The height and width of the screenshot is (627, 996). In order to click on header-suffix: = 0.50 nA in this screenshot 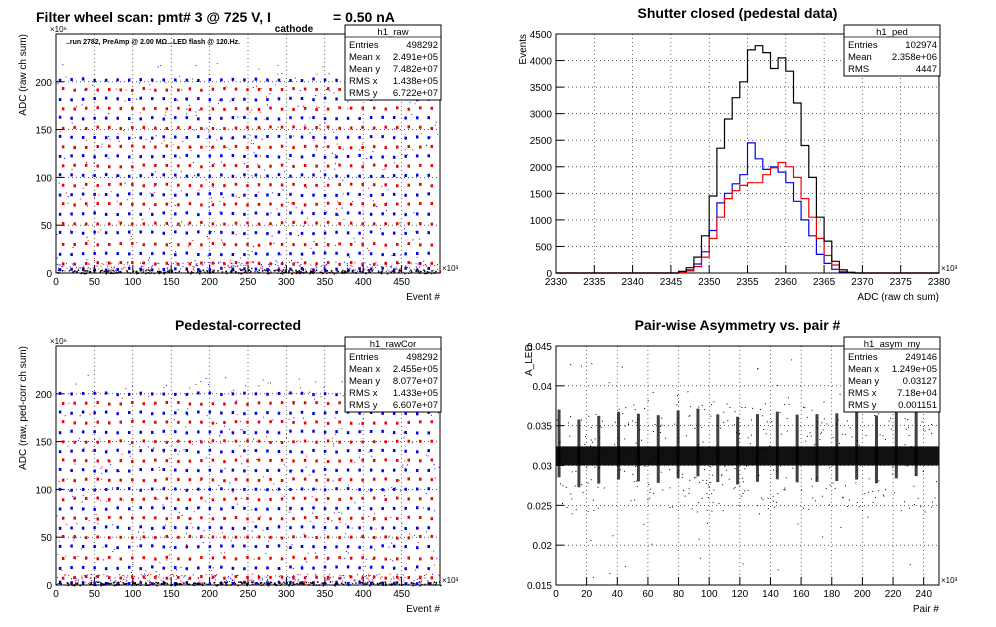, I will do `click(364, 17)`.